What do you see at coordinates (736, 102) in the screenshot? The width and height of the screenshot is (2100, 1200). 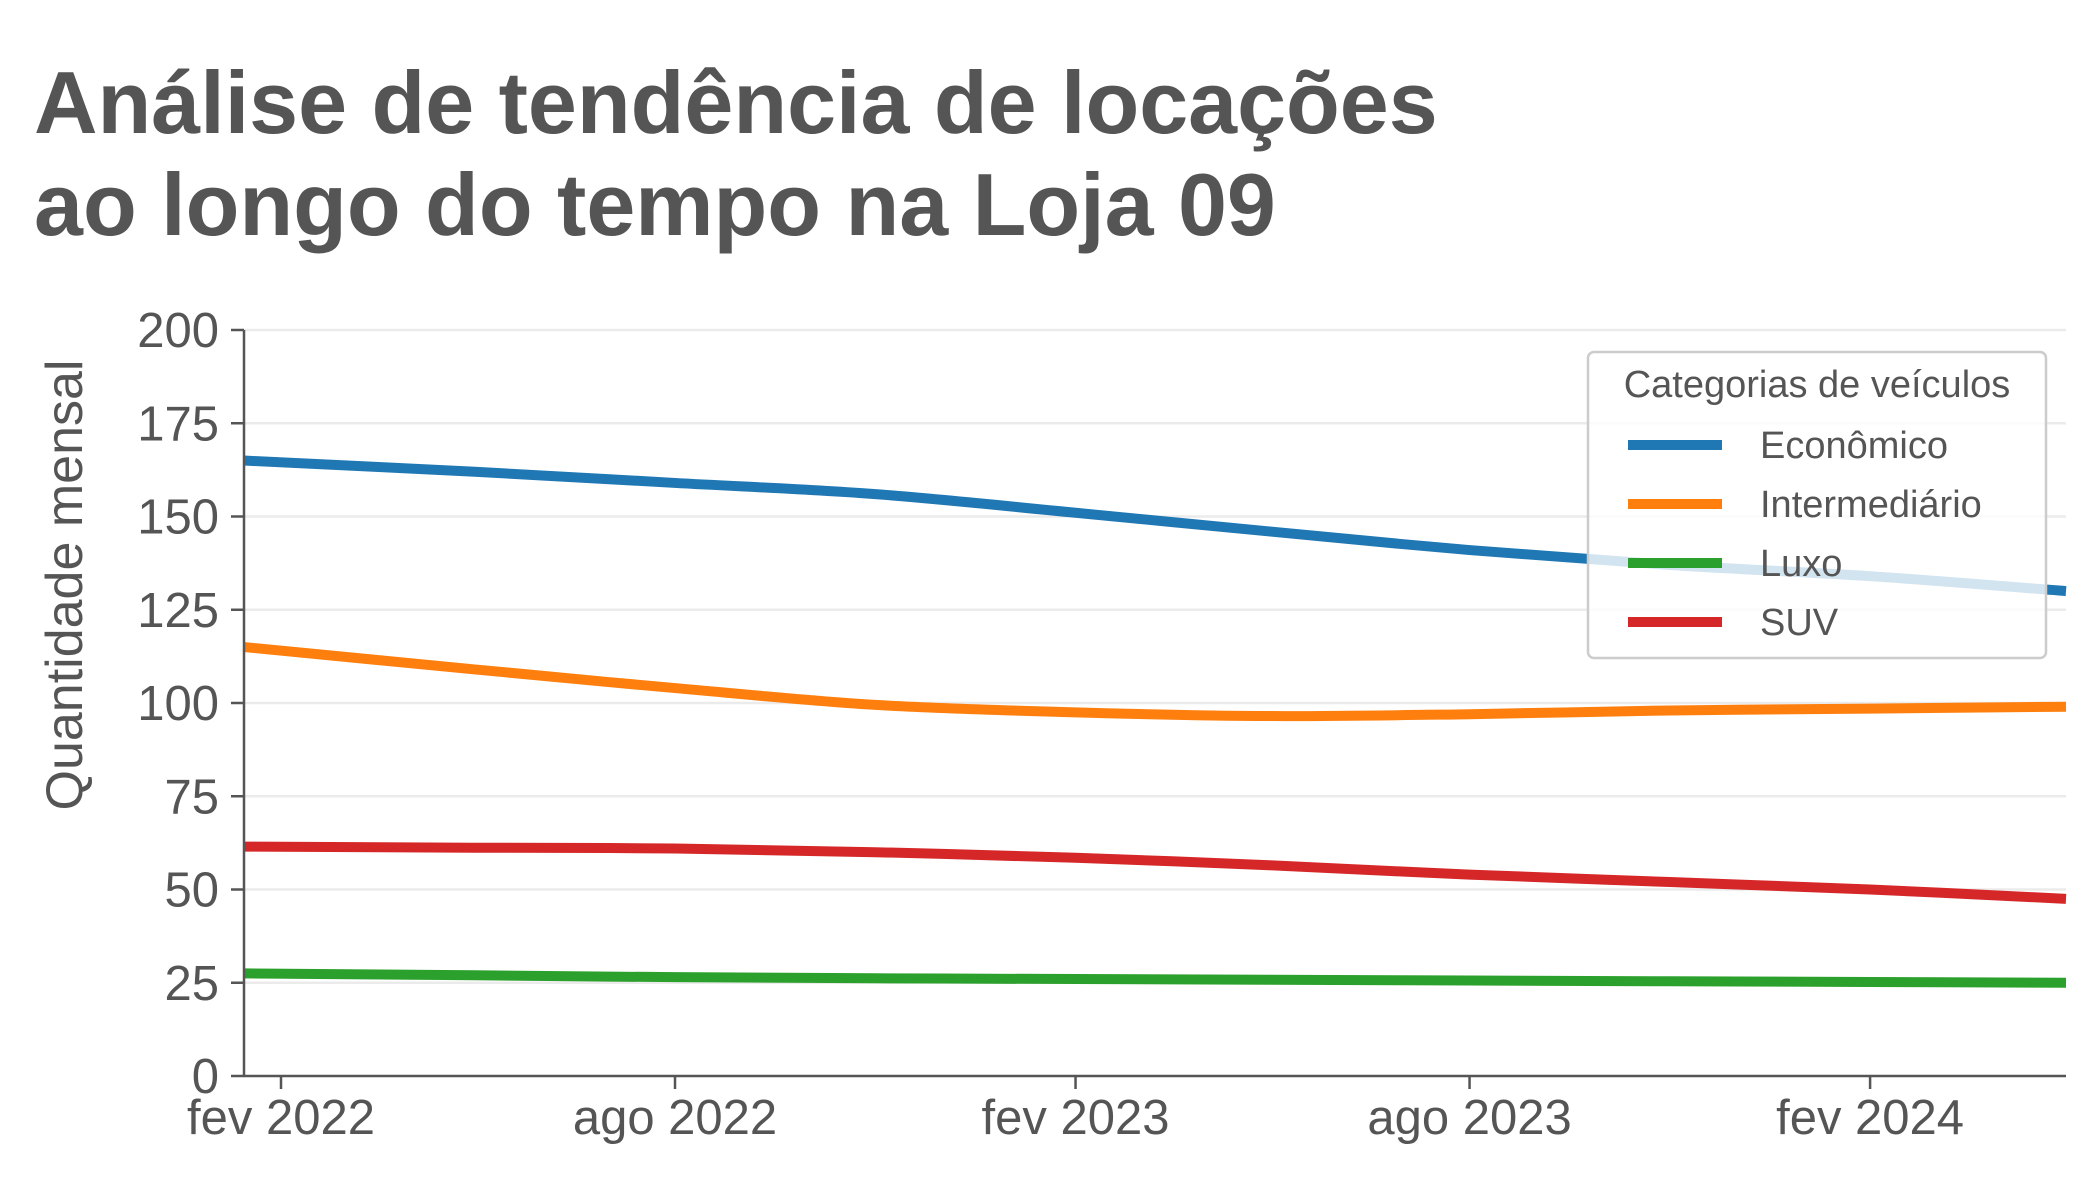 I see `chart-title-line-1: Análise de tendência de locações` at bounding box center [736, 102].